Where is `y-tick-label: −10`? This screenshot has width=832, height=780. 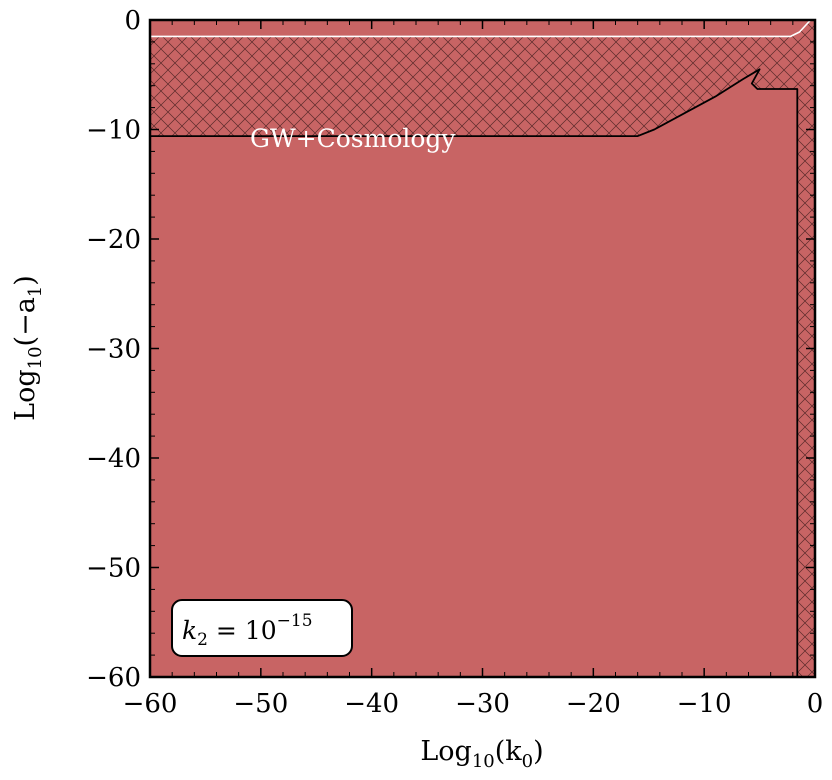 y-tick-label: −10 is located at coordinates (113, 131).